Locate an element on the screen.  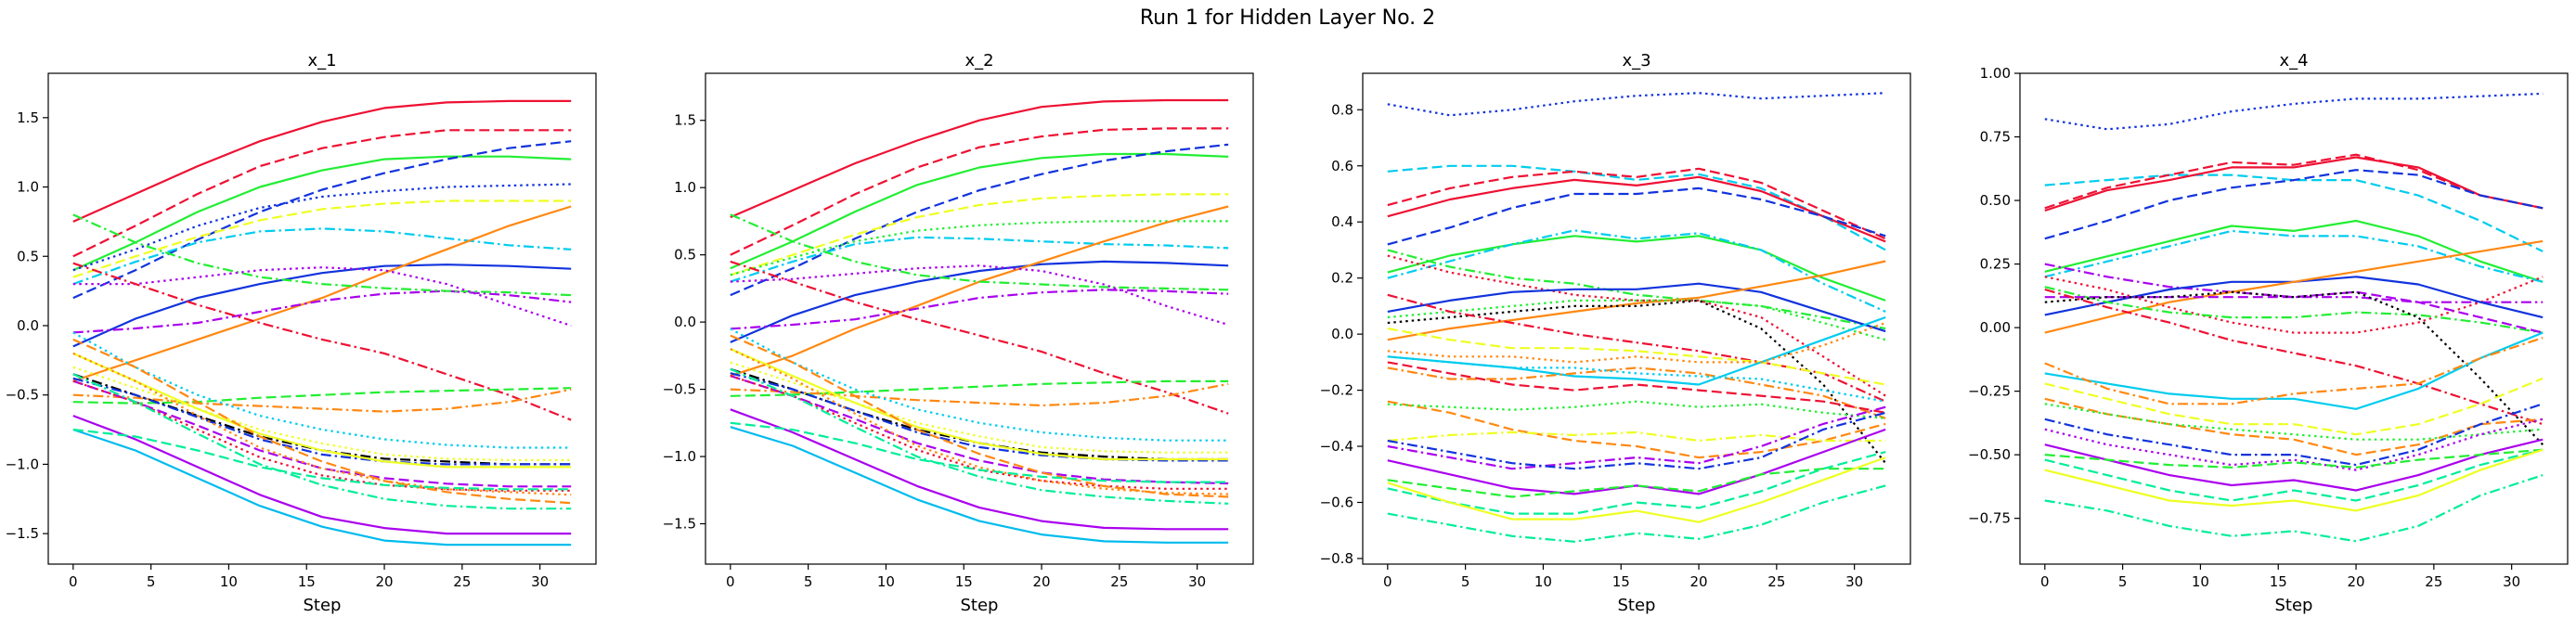
y-tick-label: 0.2 is located at coordinates (1342, 278).